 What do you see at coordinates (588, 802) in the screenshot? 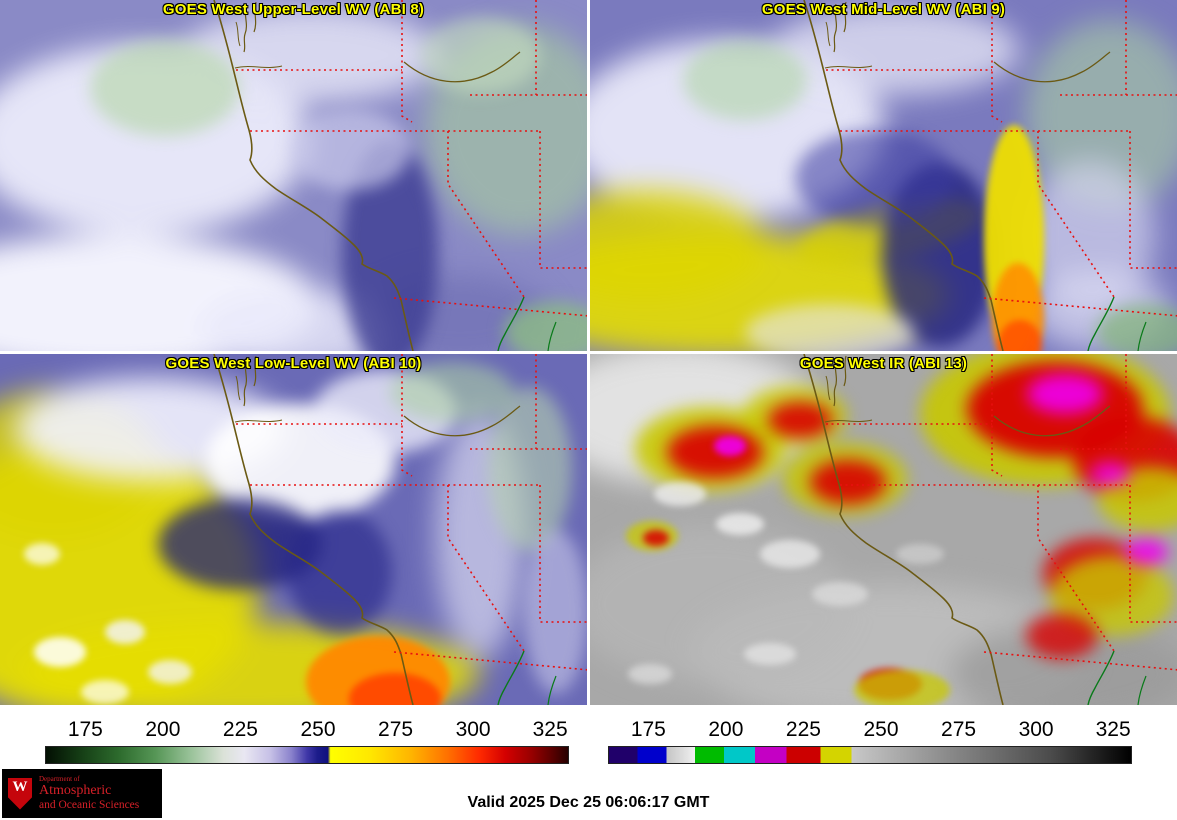
I see `valid-timestamp: Valid 2025 Dec 25 06:06:17 GMT` at bounding box center [588, 802].